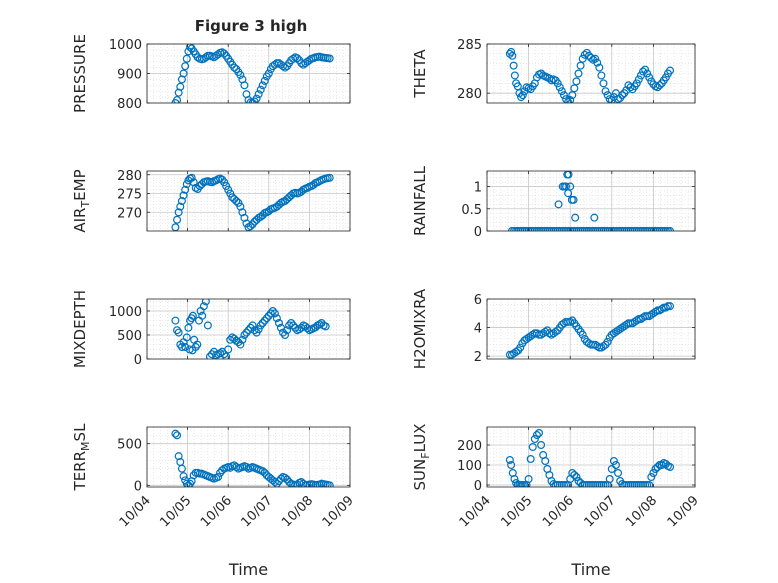 The width and height of the screenshot is (778, 583). What do you see at coordinates (478, 329) in the screenshot?
I see `y-tick-label: 4` at bounding box center [478, 329].